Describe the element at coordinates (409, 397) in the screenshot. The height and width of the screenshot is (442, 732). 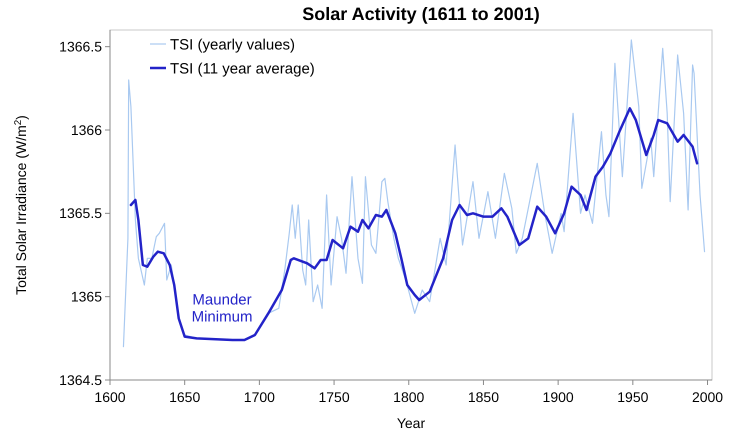
I see `x-tick-label: 1800` at that location.